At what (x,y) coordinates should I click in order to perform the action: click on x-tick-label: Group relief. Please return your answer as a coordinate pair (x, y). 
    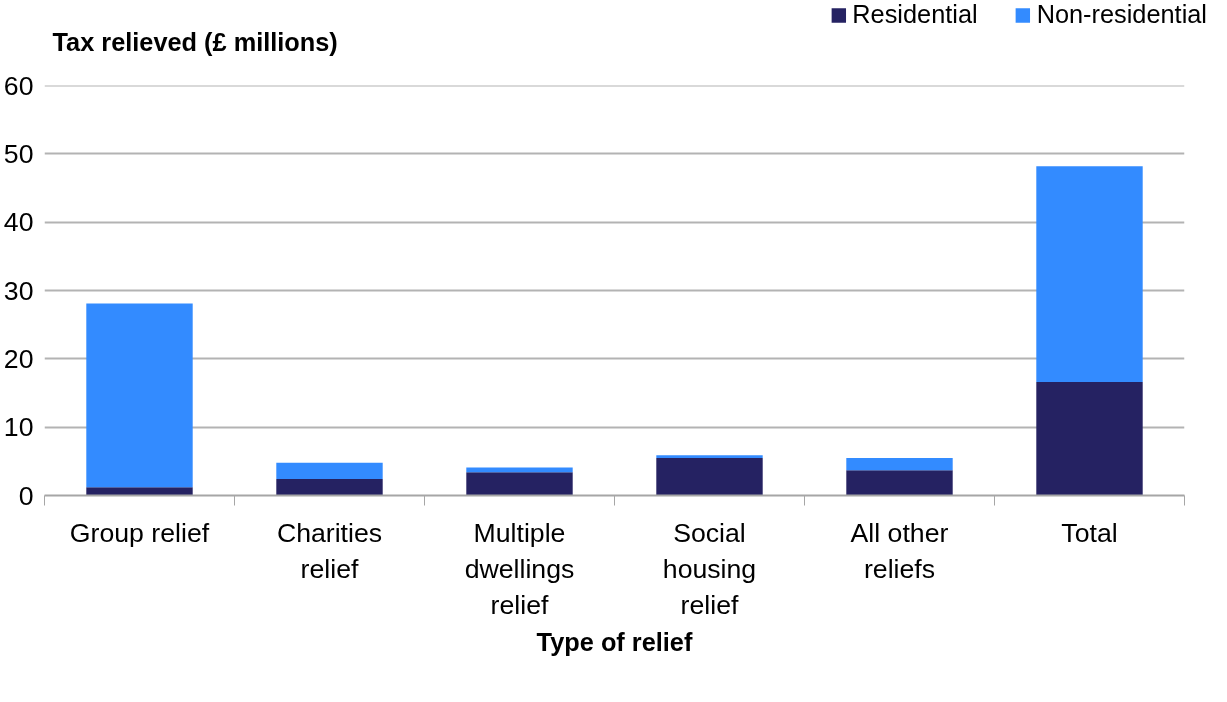
    Looking at the image, I should click on (139, 532).